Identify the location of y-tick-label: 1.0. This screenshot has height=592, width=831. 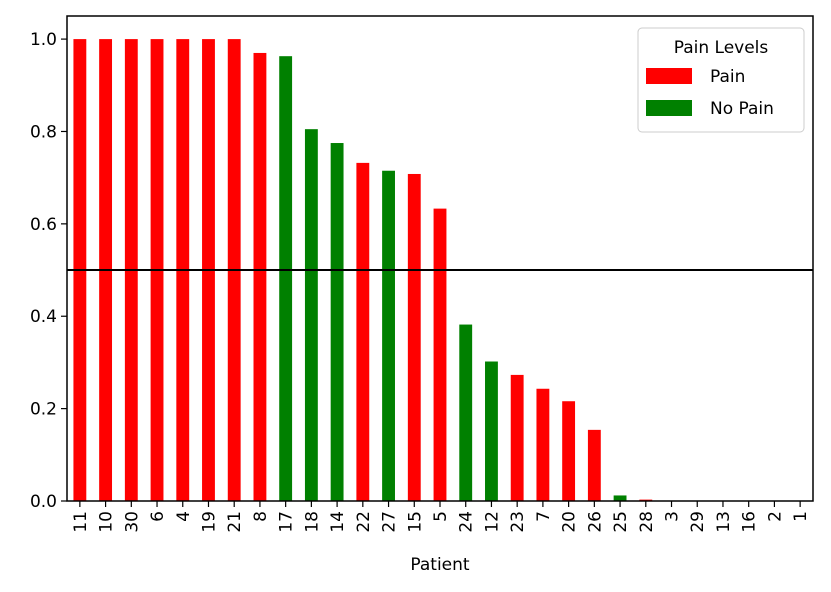
(43, 40).